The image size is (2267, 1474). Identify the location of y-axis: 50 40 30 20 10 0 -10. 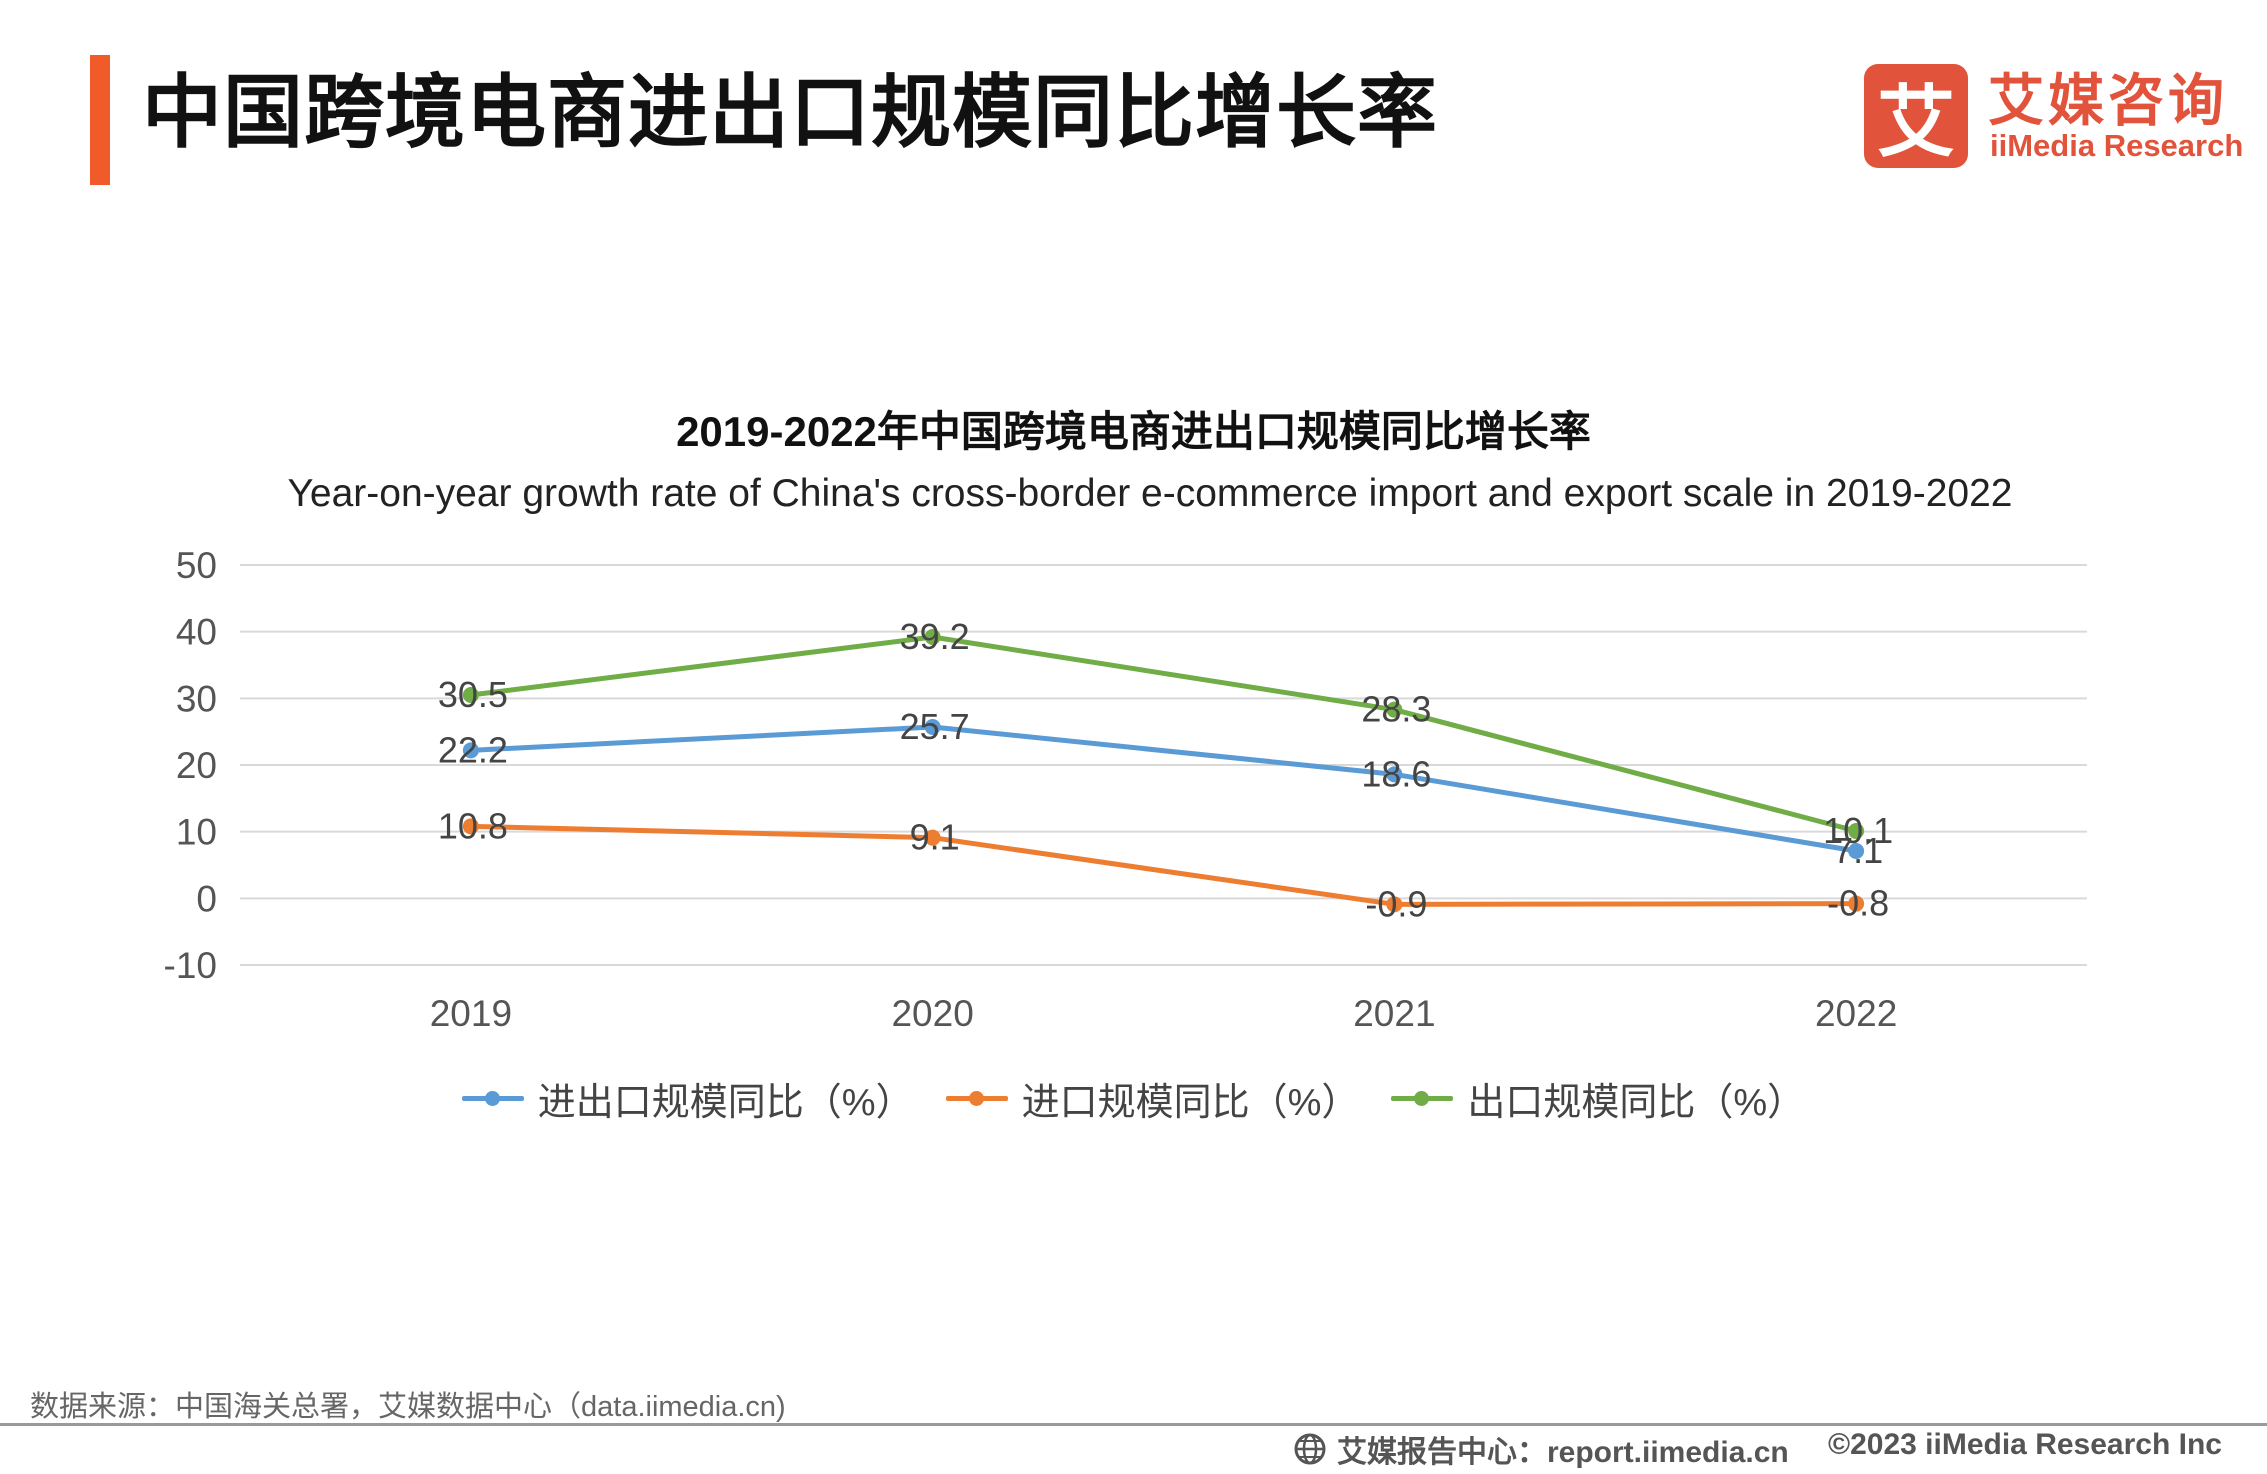
(190, 765).